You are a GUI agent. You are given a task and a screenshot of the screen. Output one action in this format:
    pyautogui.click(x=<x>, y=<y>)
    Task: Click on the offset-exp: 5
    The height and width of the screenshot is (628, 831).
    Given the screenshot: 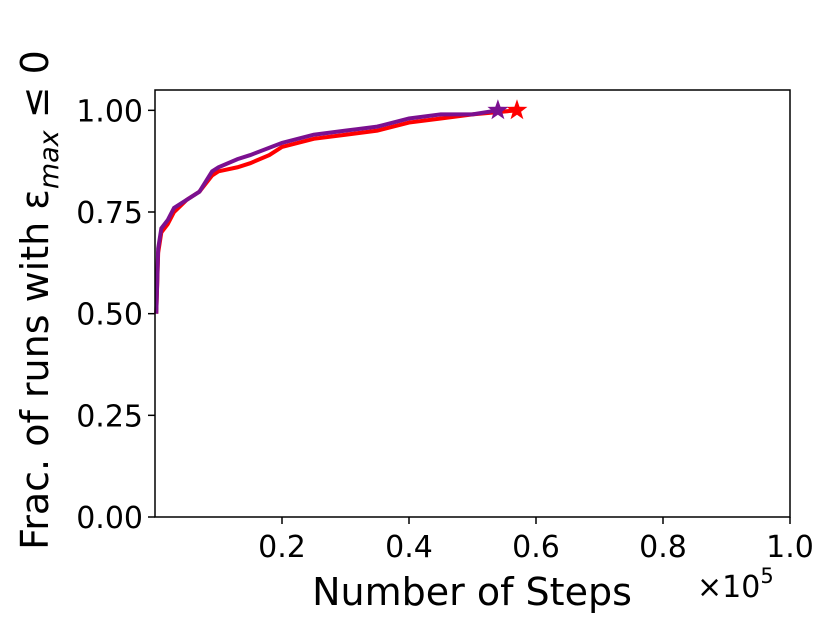 What is the action you would take?
    pyautogui.click(x=766, y=576)
    